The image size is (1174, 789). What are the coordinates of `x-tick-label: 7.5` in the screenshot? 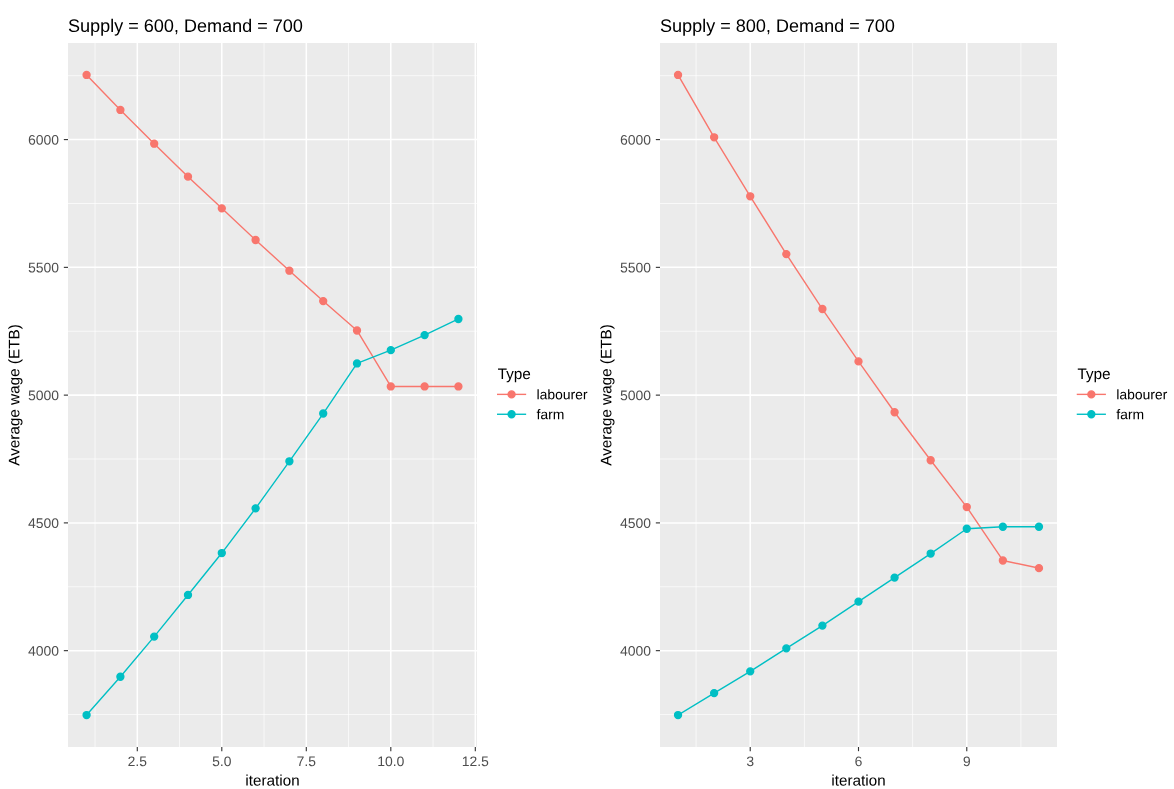 It's located at (306, 761).